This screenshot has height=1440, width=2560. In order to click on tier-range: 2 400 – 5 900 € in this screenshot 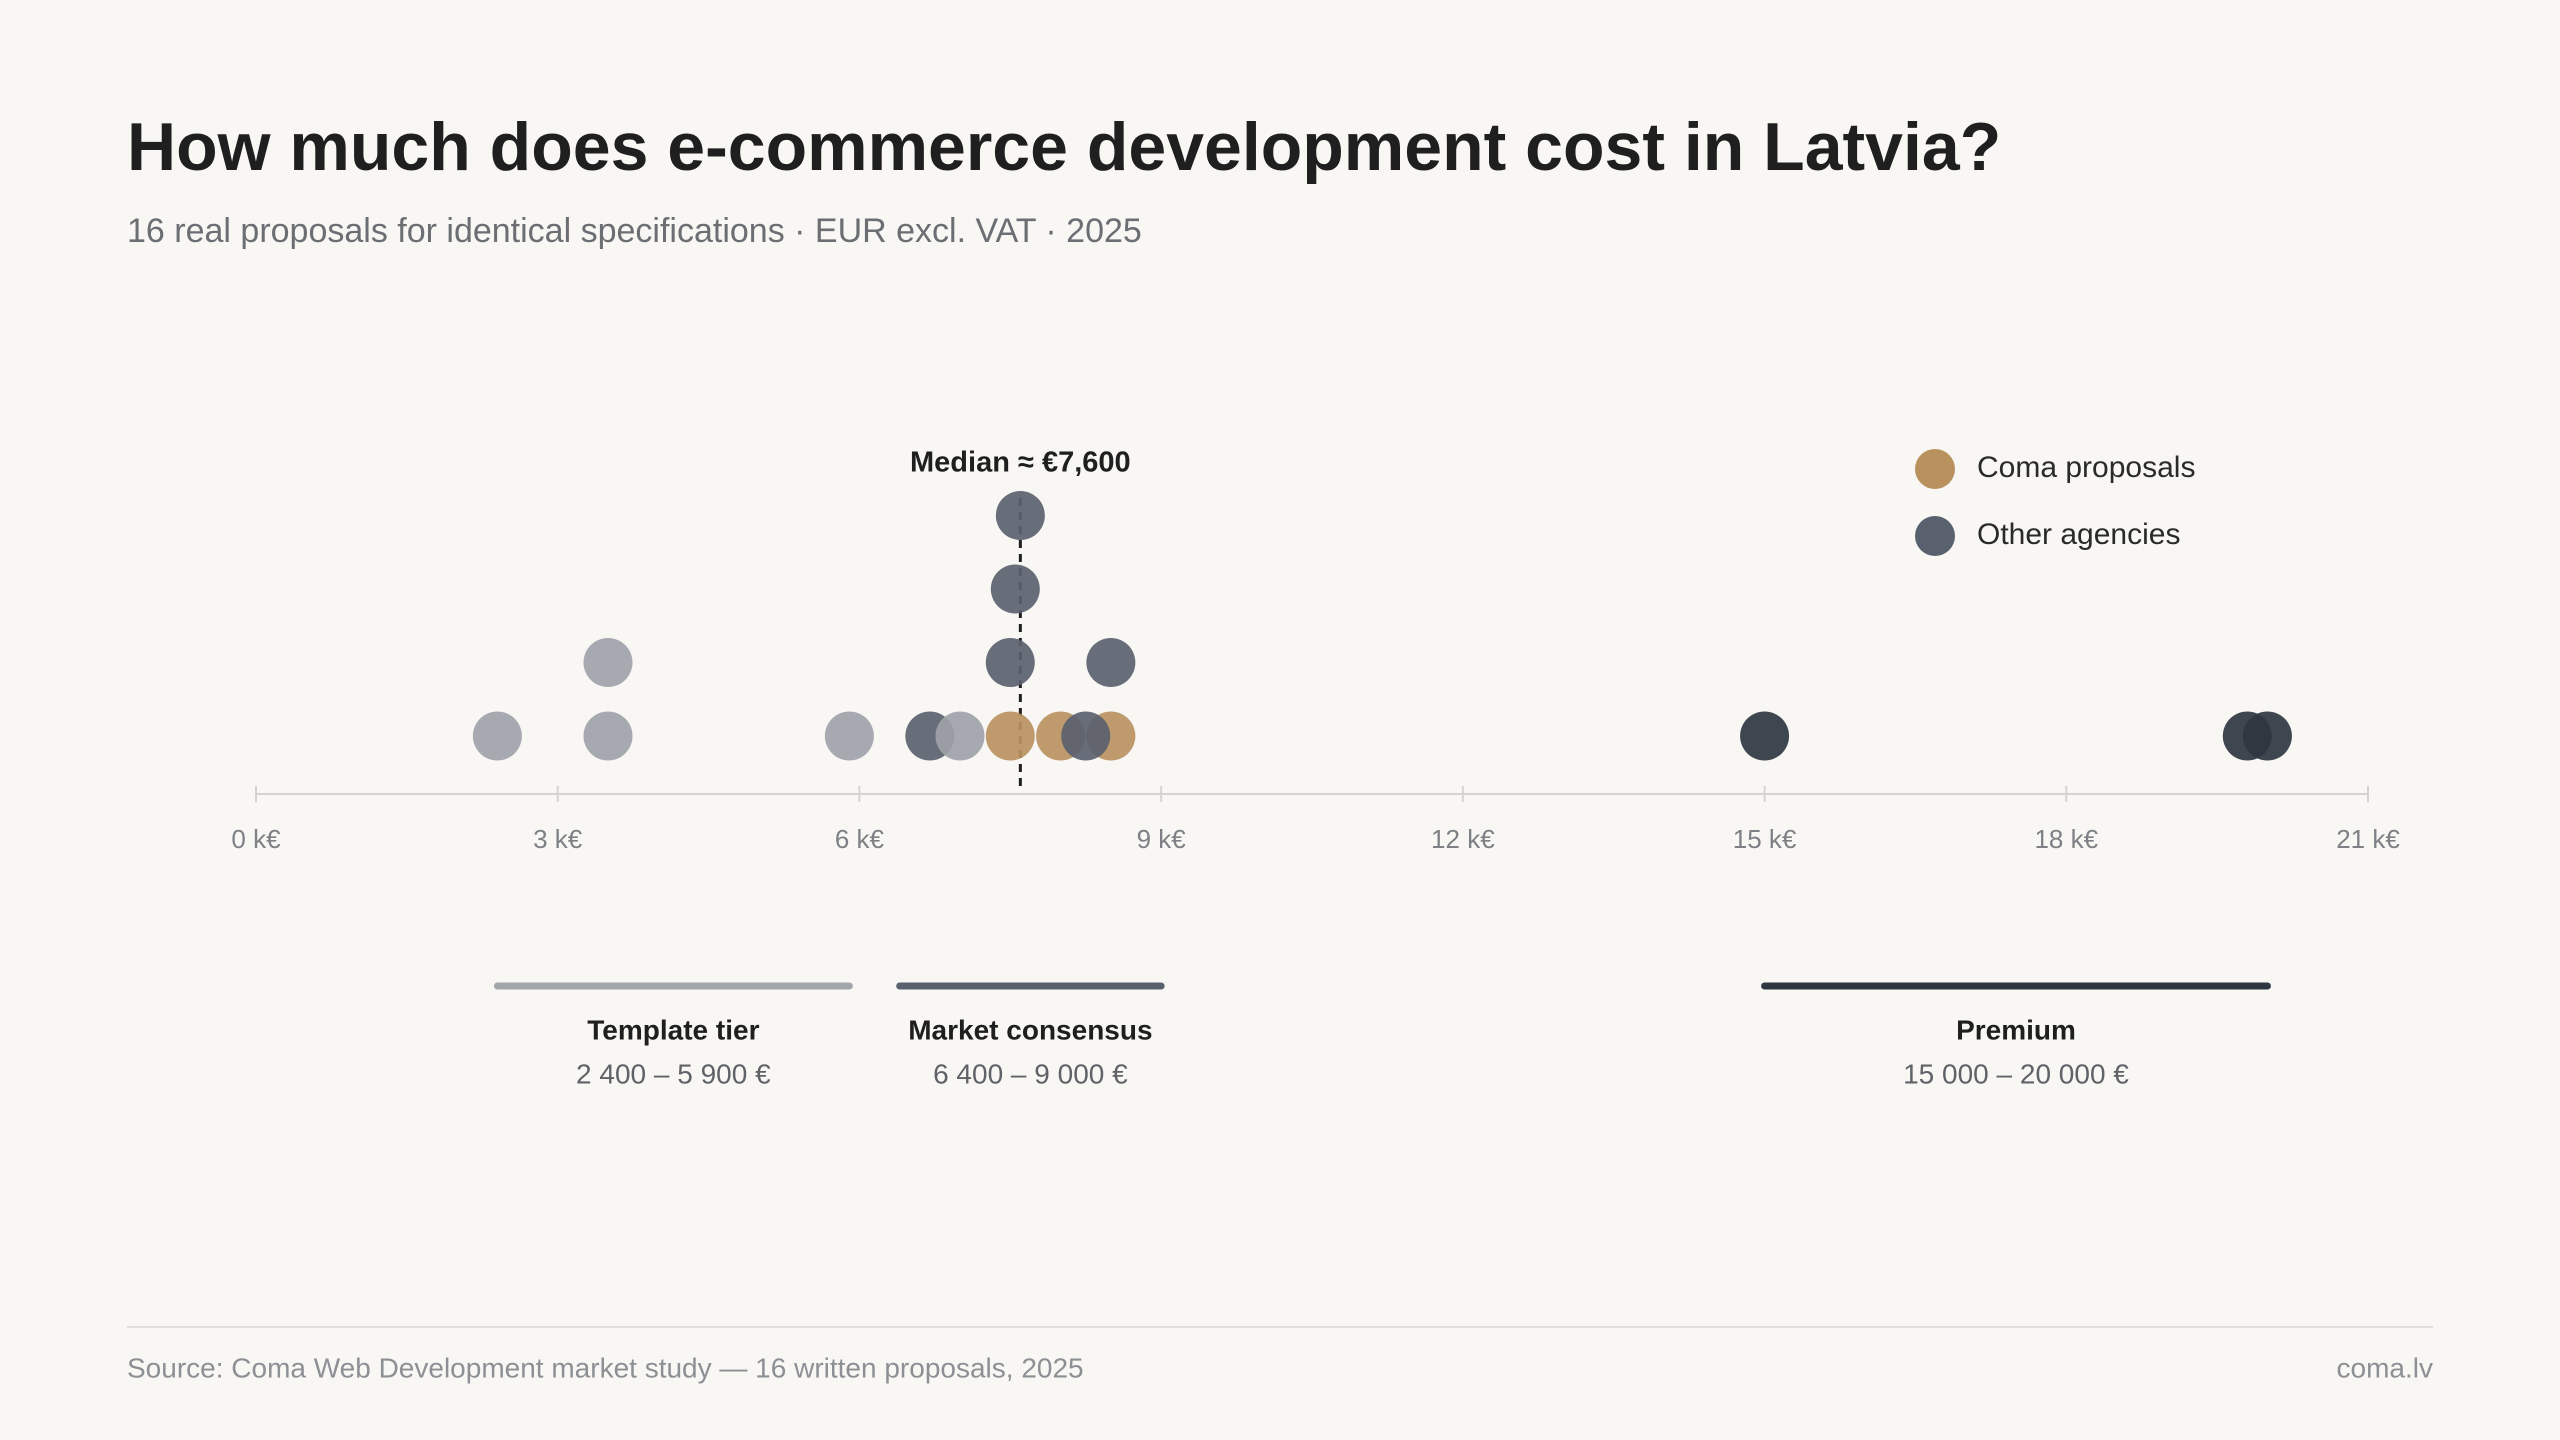, I will do `click(673, 1073)`.